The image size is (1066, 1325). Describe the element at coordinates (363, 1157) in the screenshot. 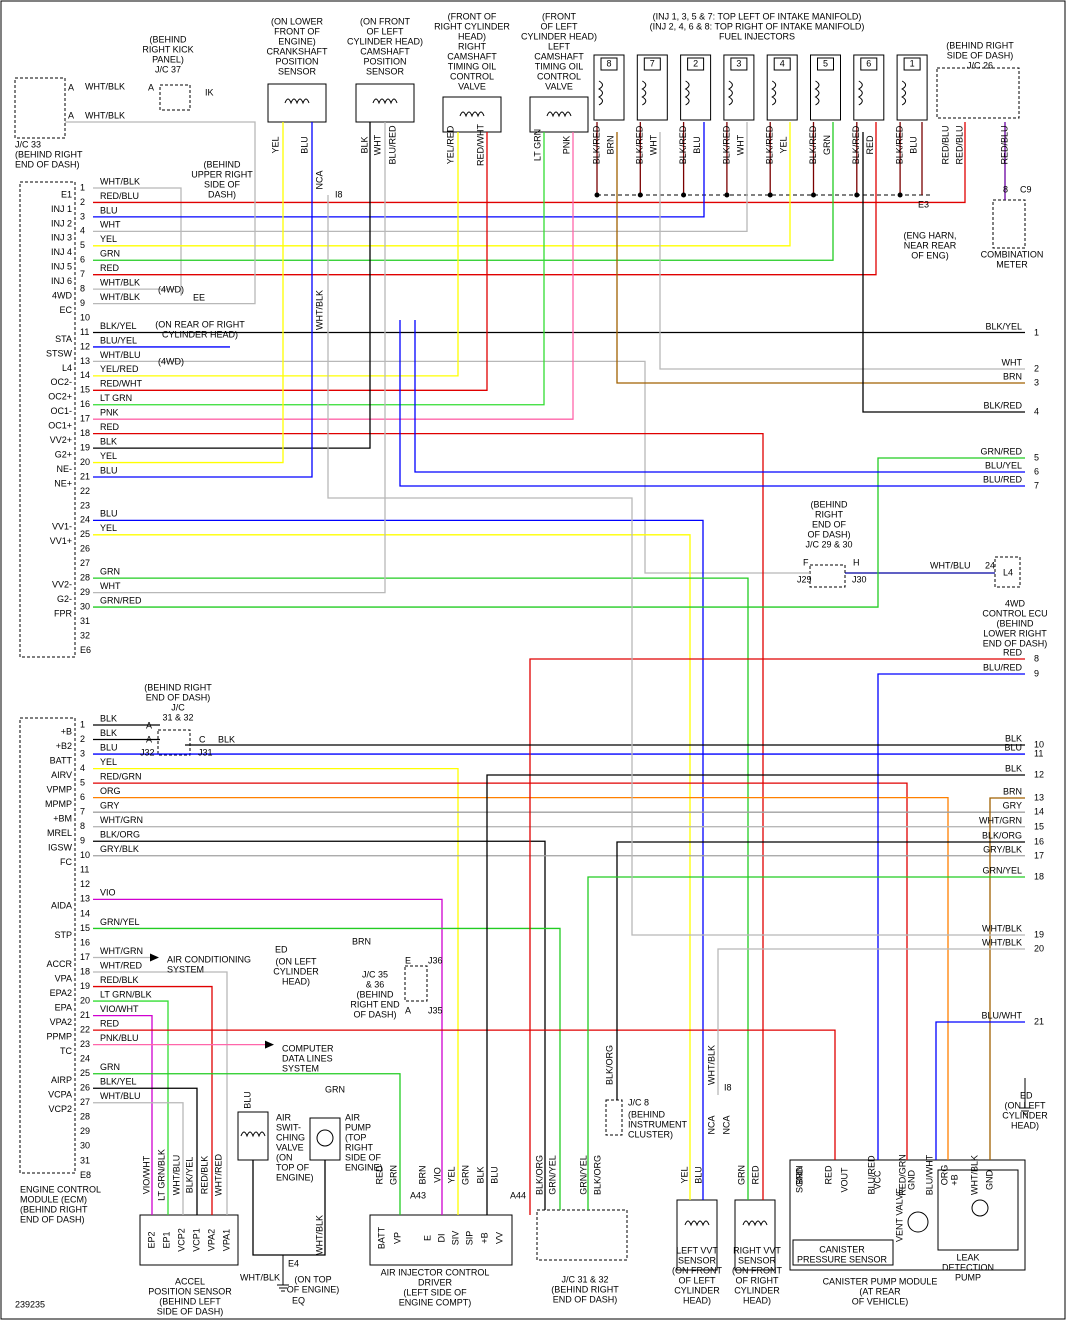

I see `label: SIDE OF` at that location.